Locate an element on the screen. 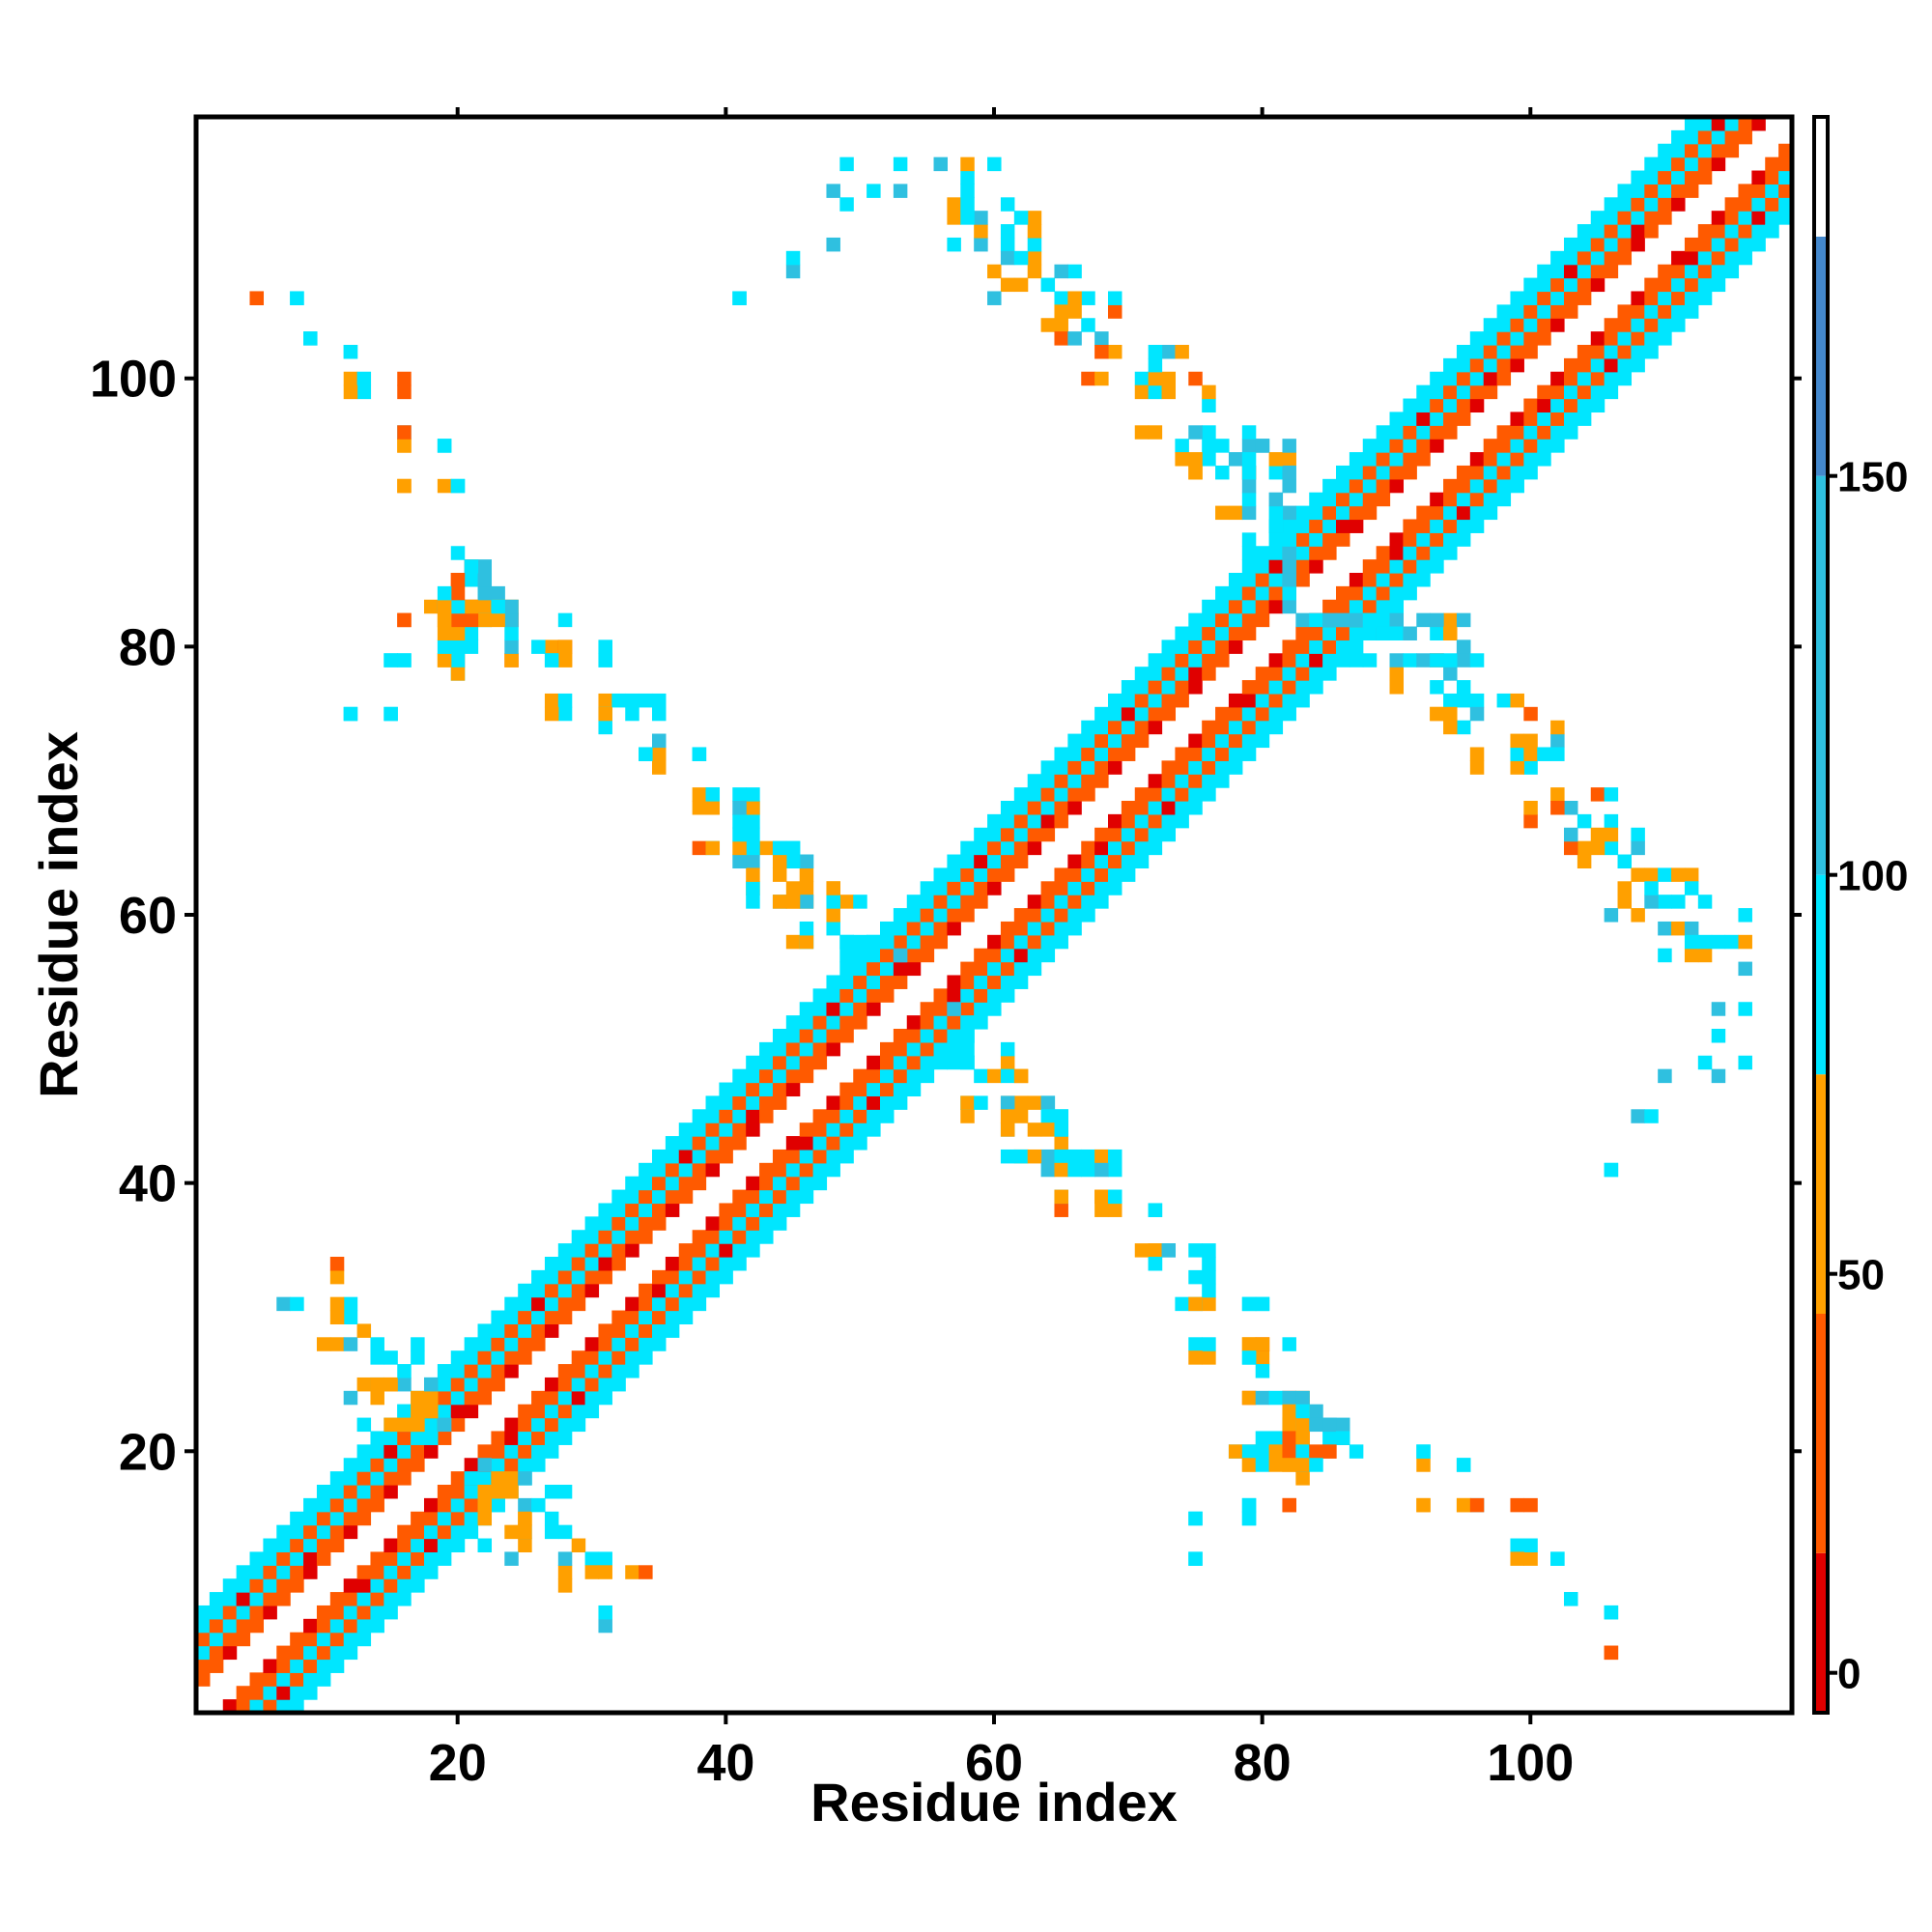 This screenshot has width=1932, height=1932. x-tick-label: 80 is located at coordinates (1263, 1763).